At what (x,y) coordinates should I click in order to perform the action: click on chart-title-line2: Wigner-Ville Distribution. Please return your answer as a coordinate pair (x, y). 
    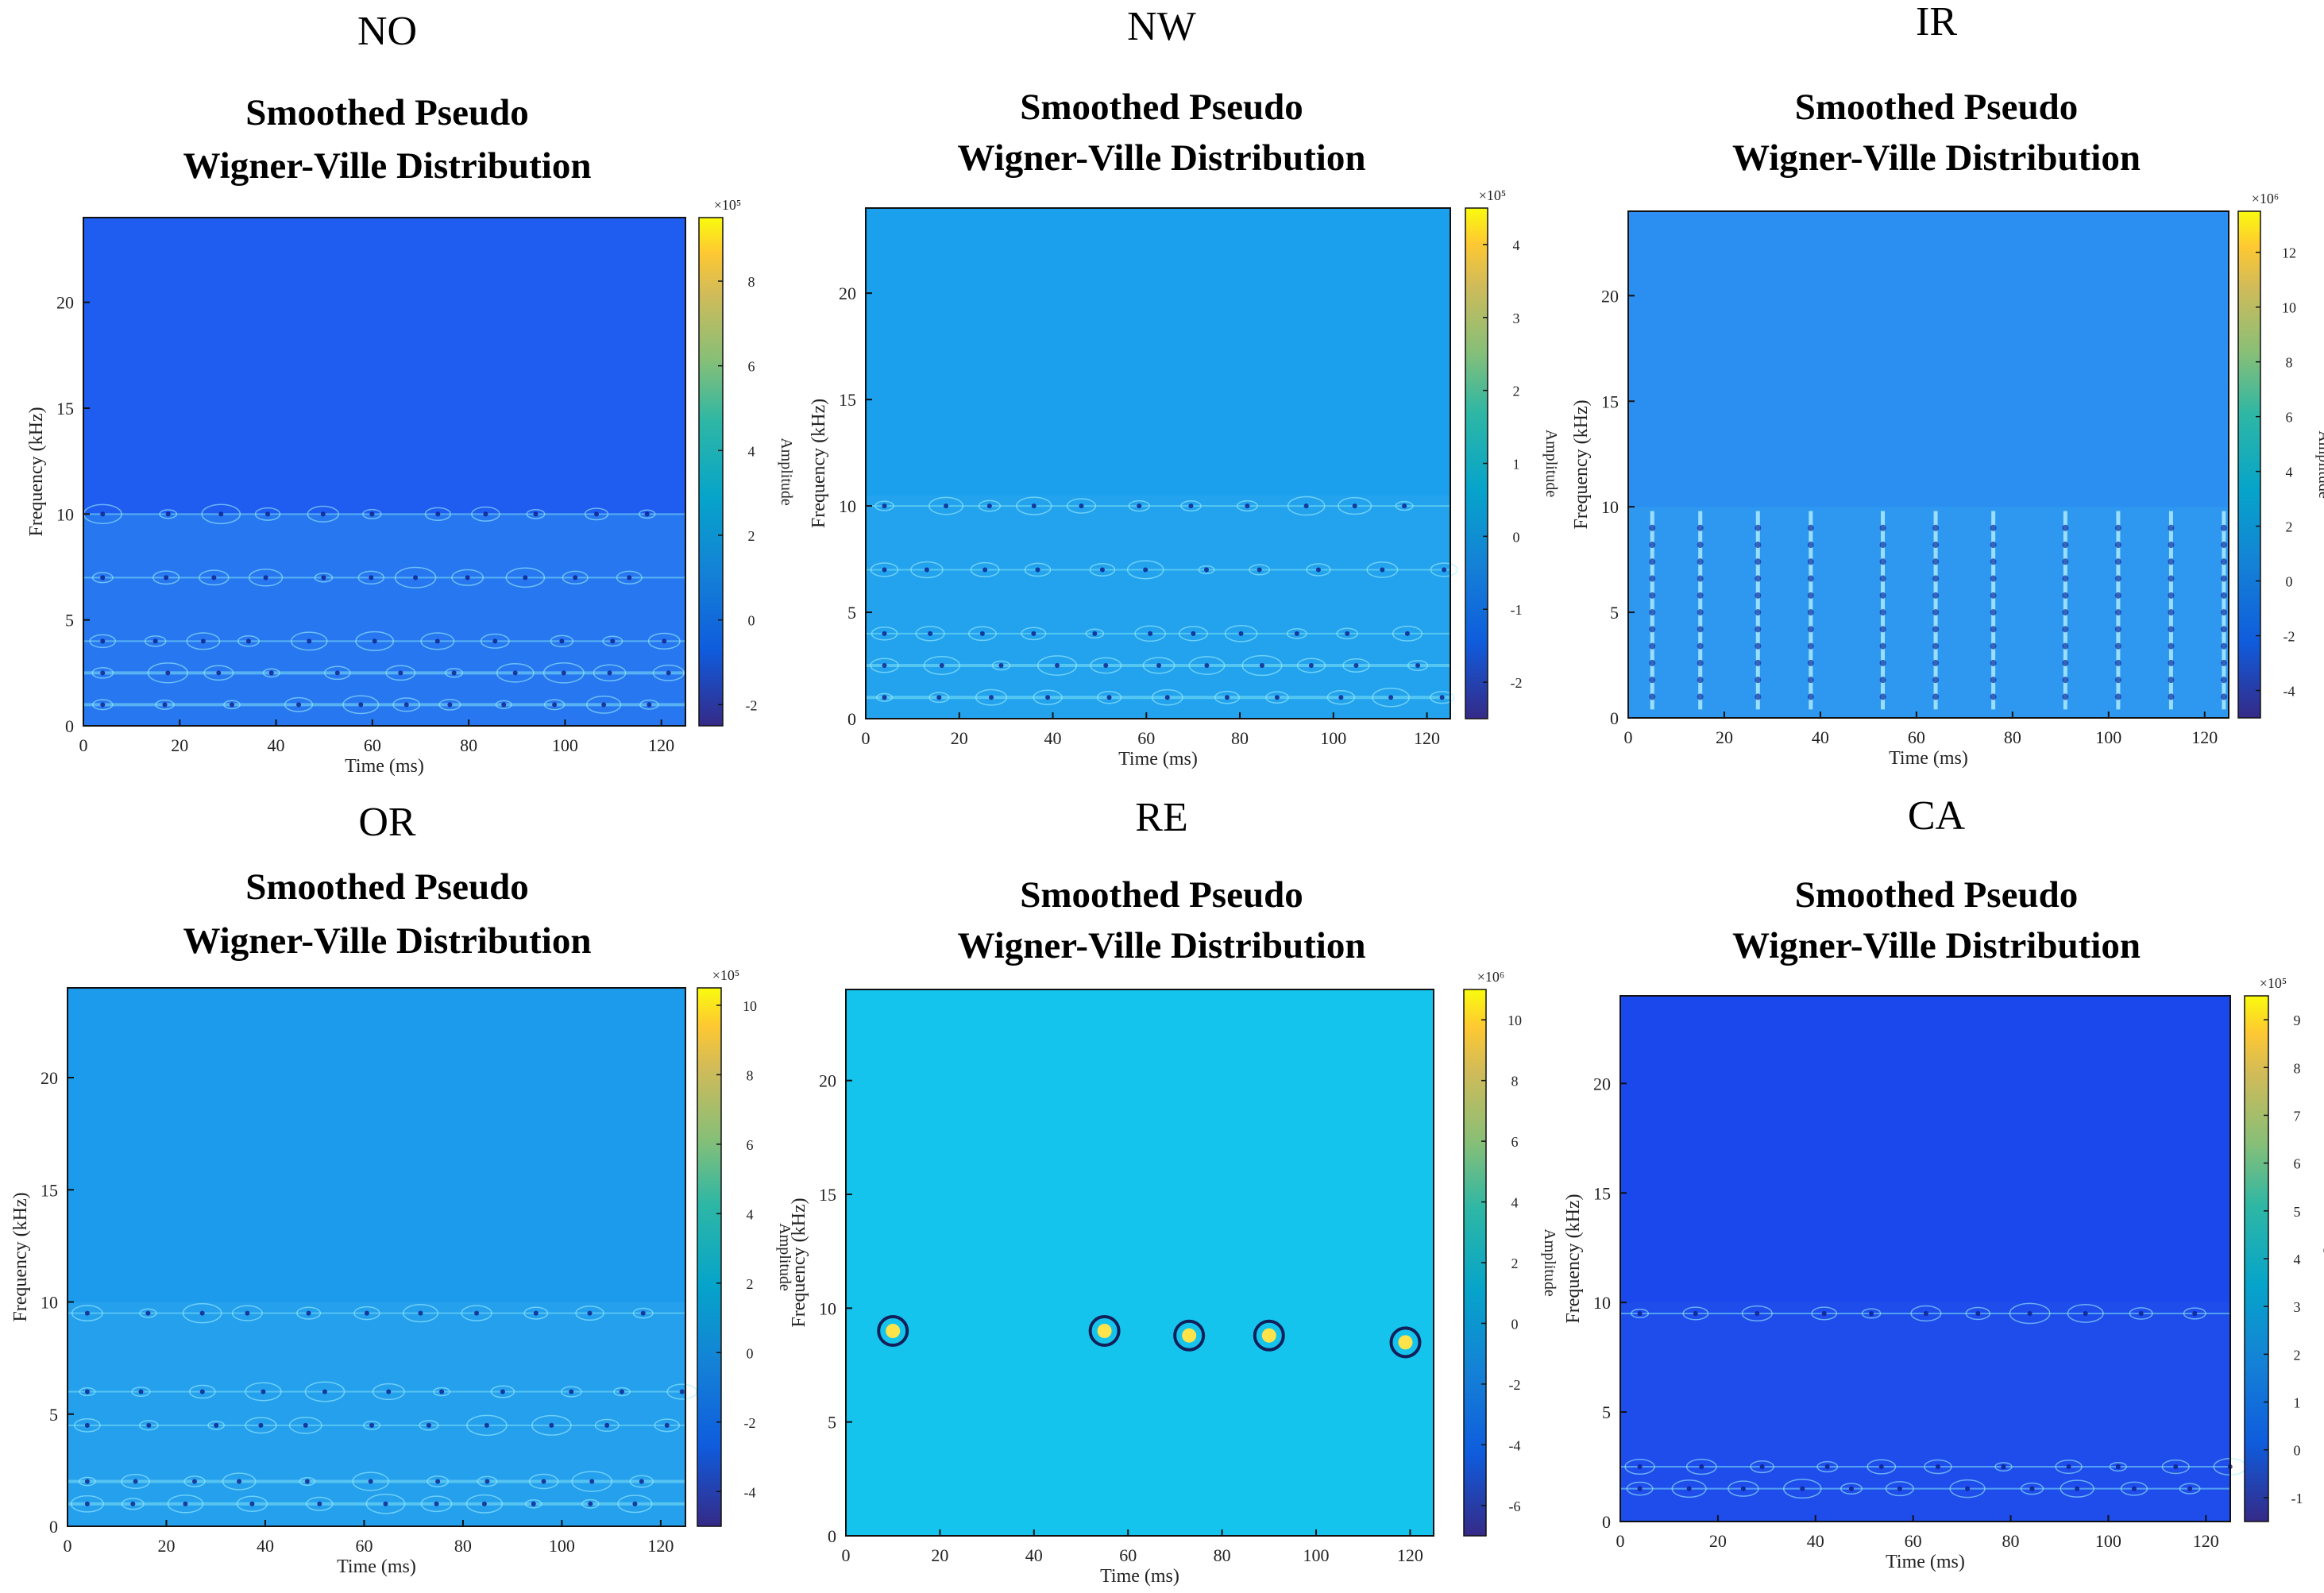
    Looking at the image, I should click on (1936, 945).